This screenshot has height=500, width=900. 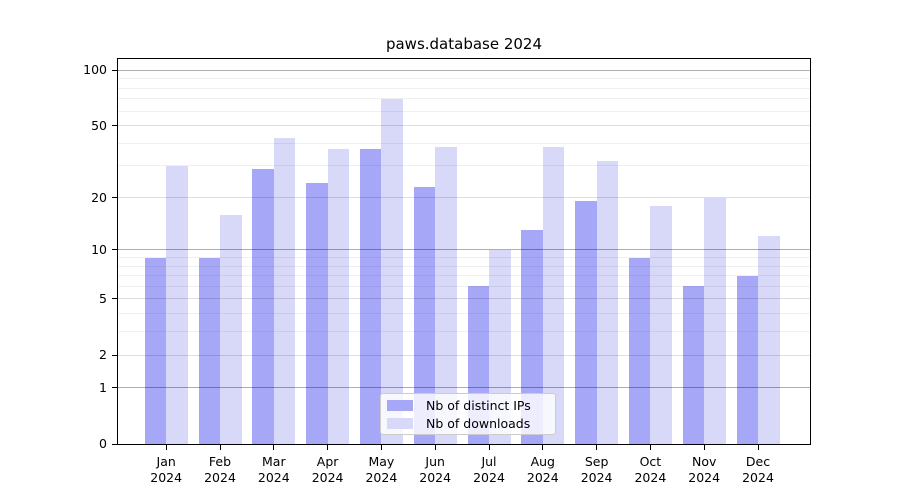 I want to click on y-tick-label: 10, so click(x=99, y=249).